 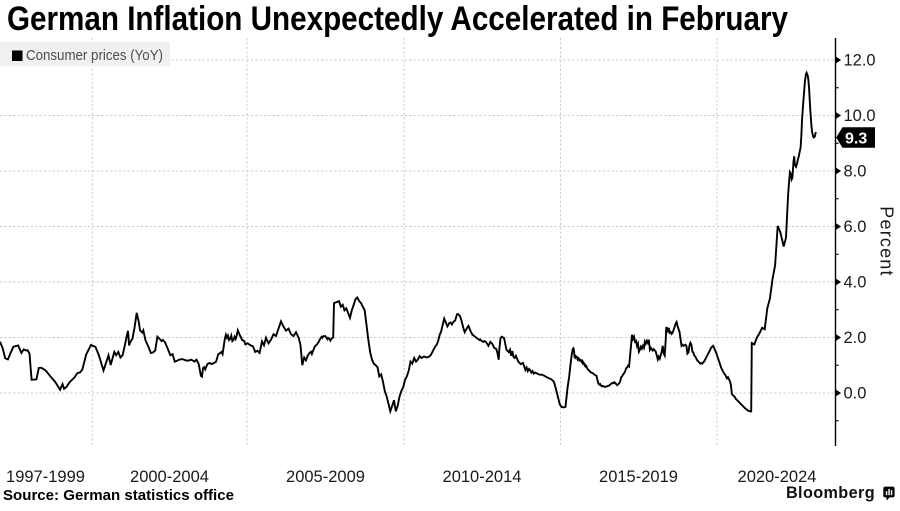 I want to click on svg-text: 10.0, so click(x=860, y=116).